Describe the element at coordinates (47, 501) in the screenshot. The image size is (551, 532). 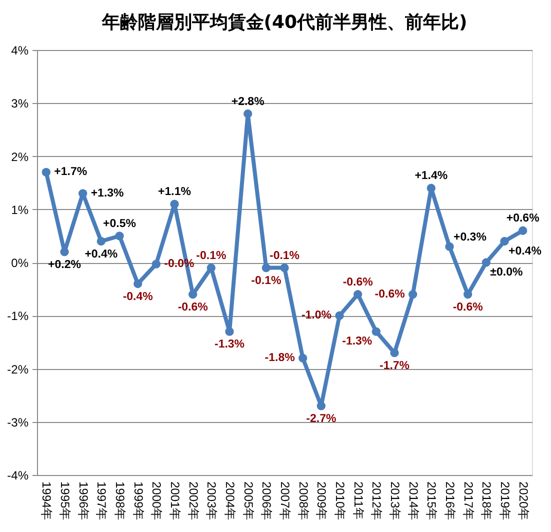
I see `x-tick-label: 1994年` at that location.